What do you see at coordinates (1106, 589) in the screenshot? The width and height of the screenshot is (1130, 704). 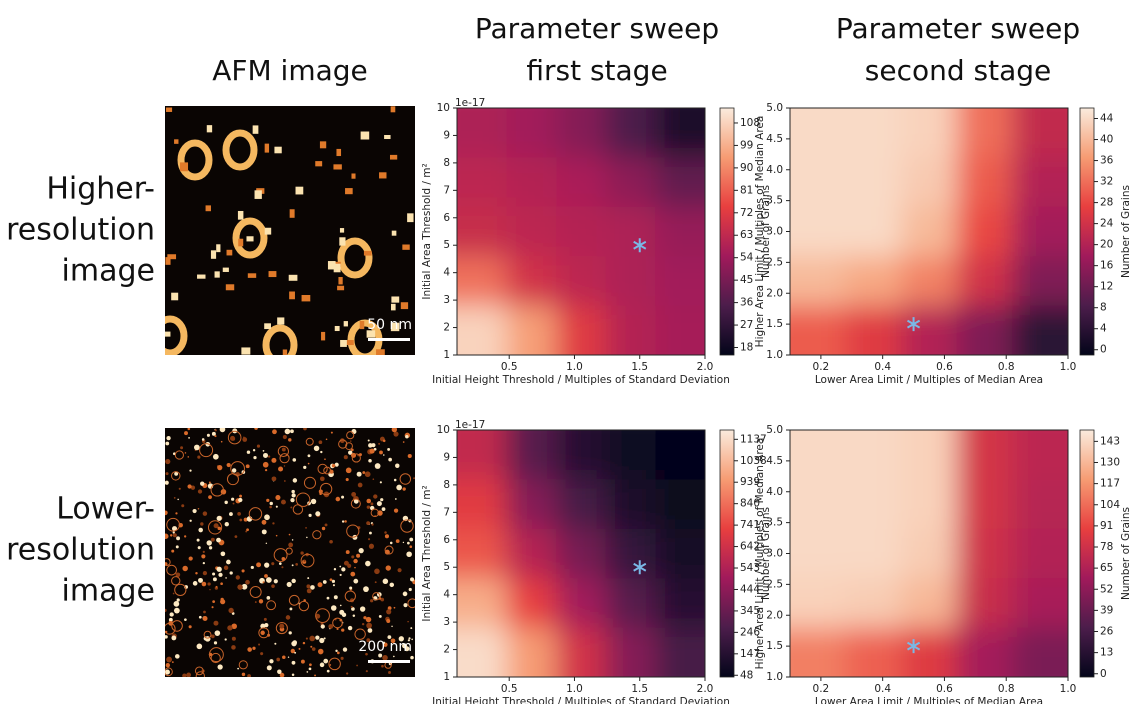 I see `colorbar-tick-label: 52` at bounding box center [1106, 589].